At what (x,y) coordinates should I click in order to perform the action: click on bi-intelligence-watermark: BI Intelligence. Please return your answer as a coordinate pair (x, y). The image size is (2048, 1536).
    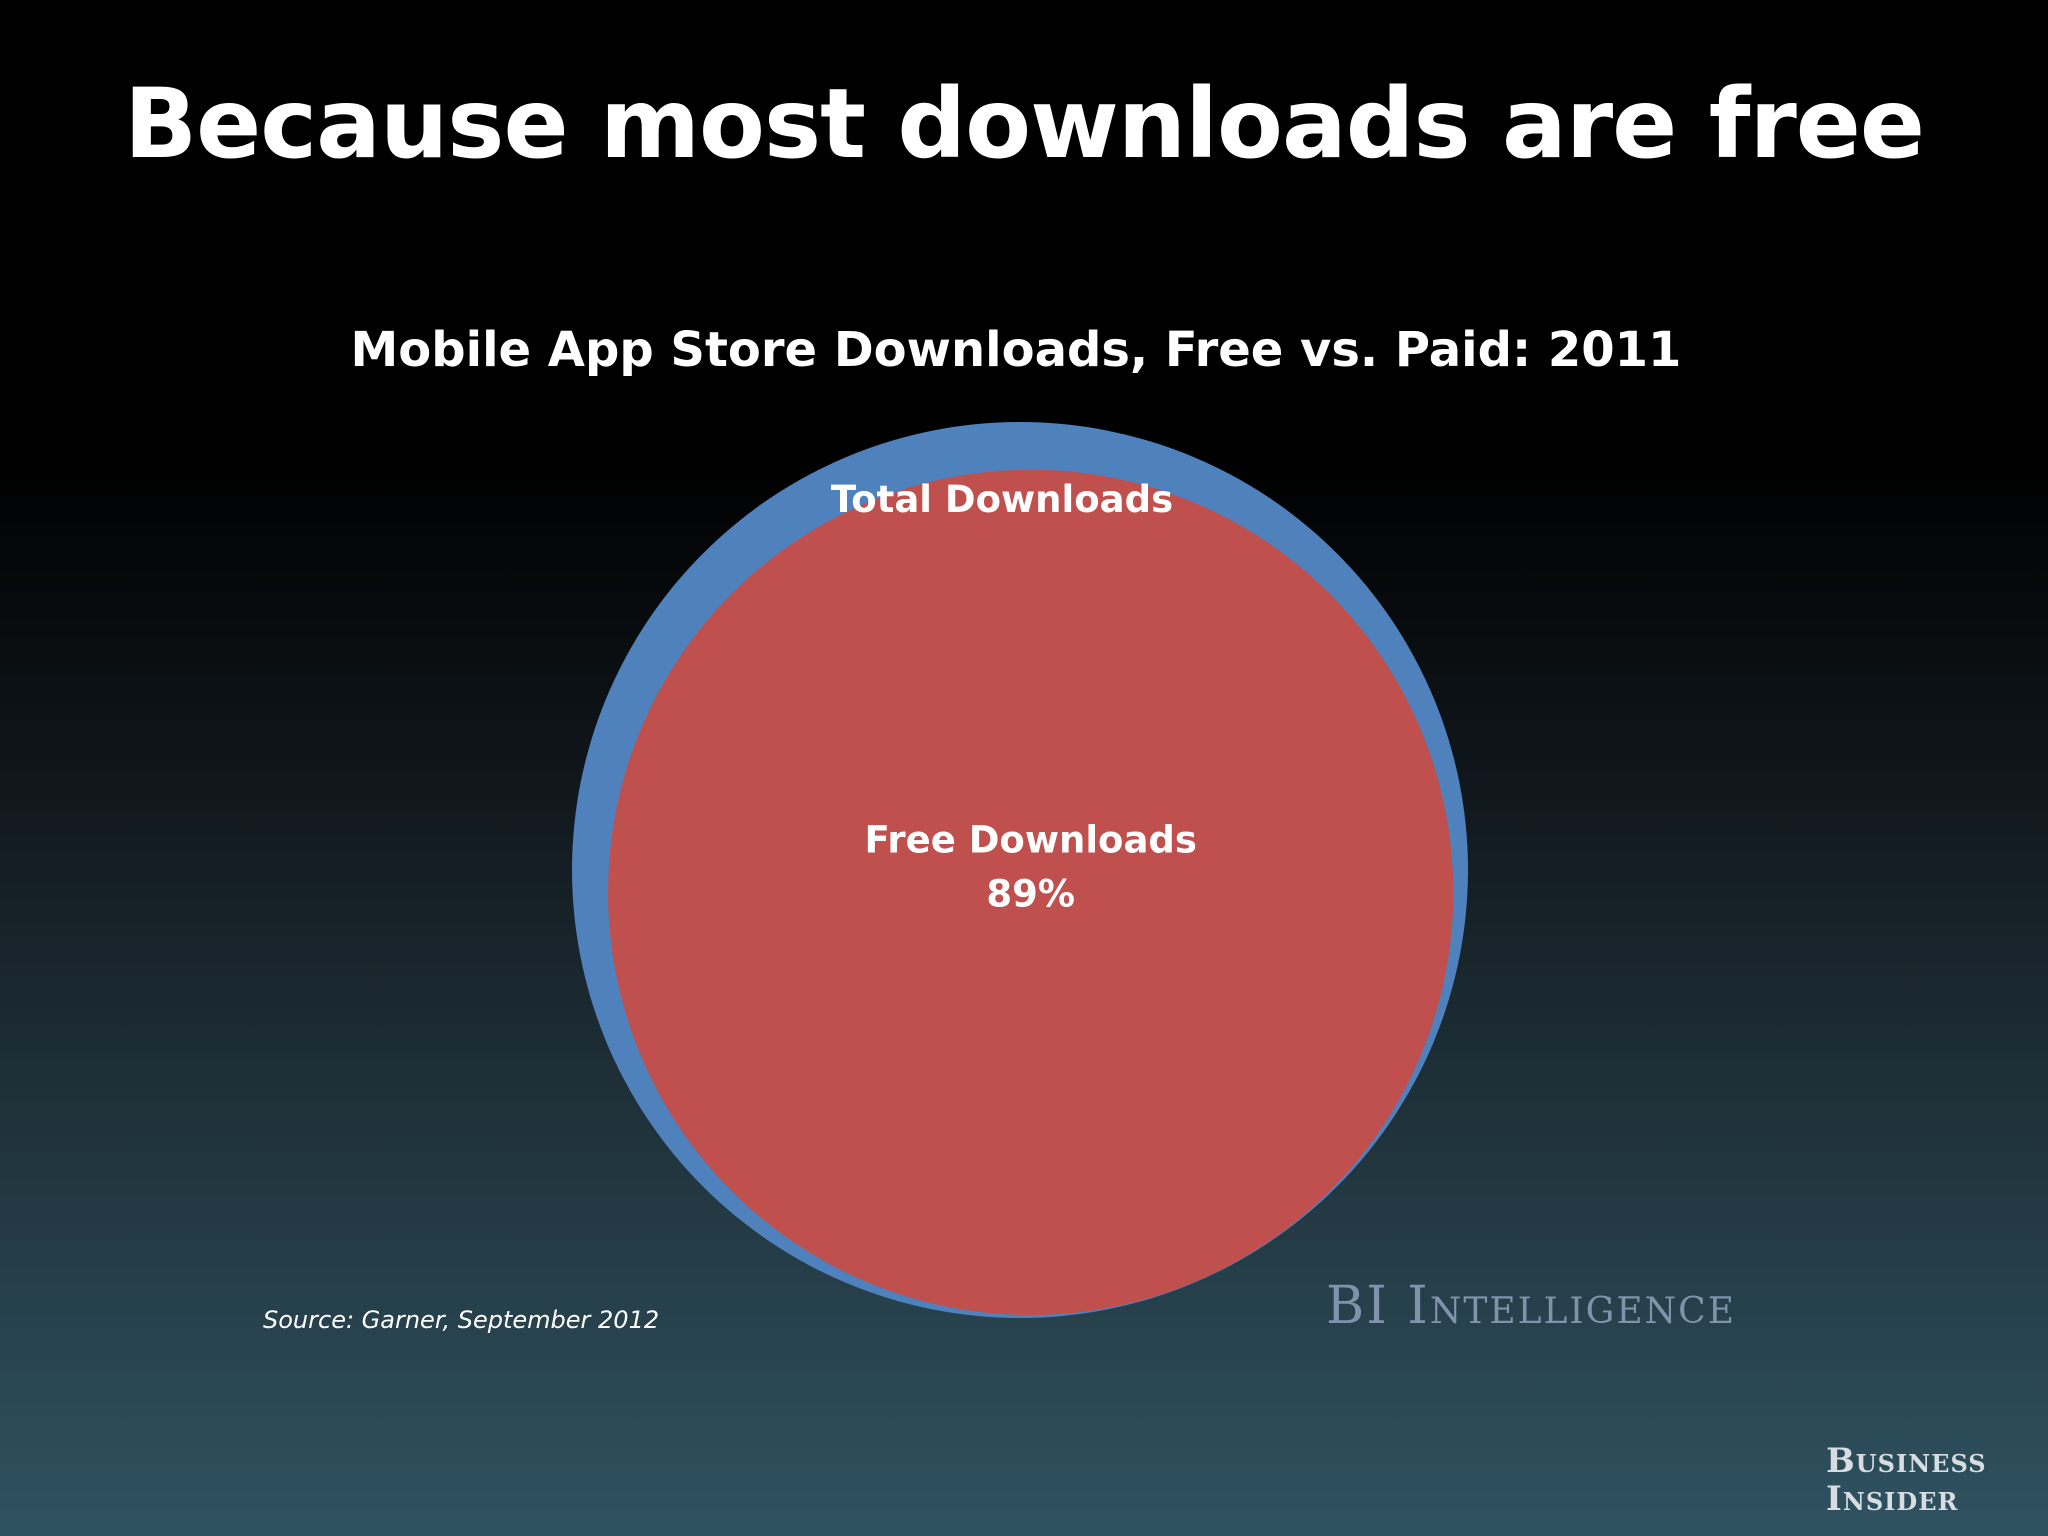
    Looking at the image, I should click on (1531, 1306).